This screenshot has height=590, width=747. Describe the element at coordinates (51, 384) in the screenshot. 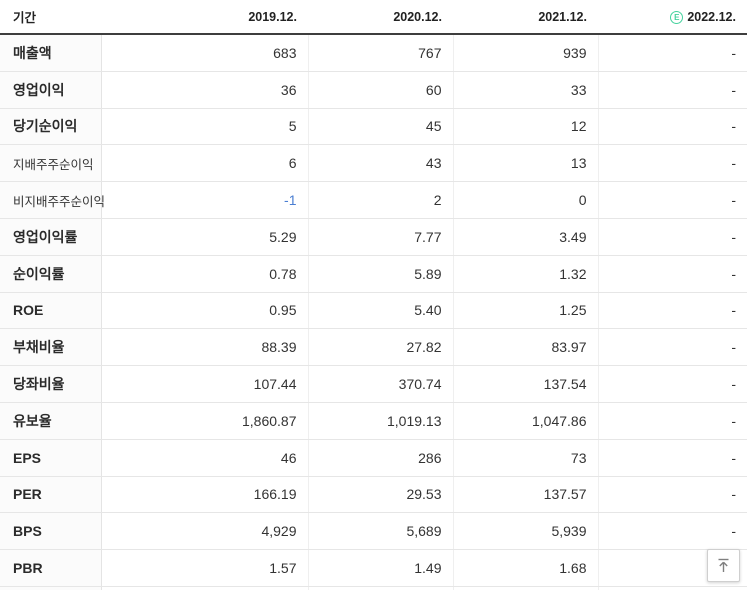

I see `row-label: 당좌비율` at that location.